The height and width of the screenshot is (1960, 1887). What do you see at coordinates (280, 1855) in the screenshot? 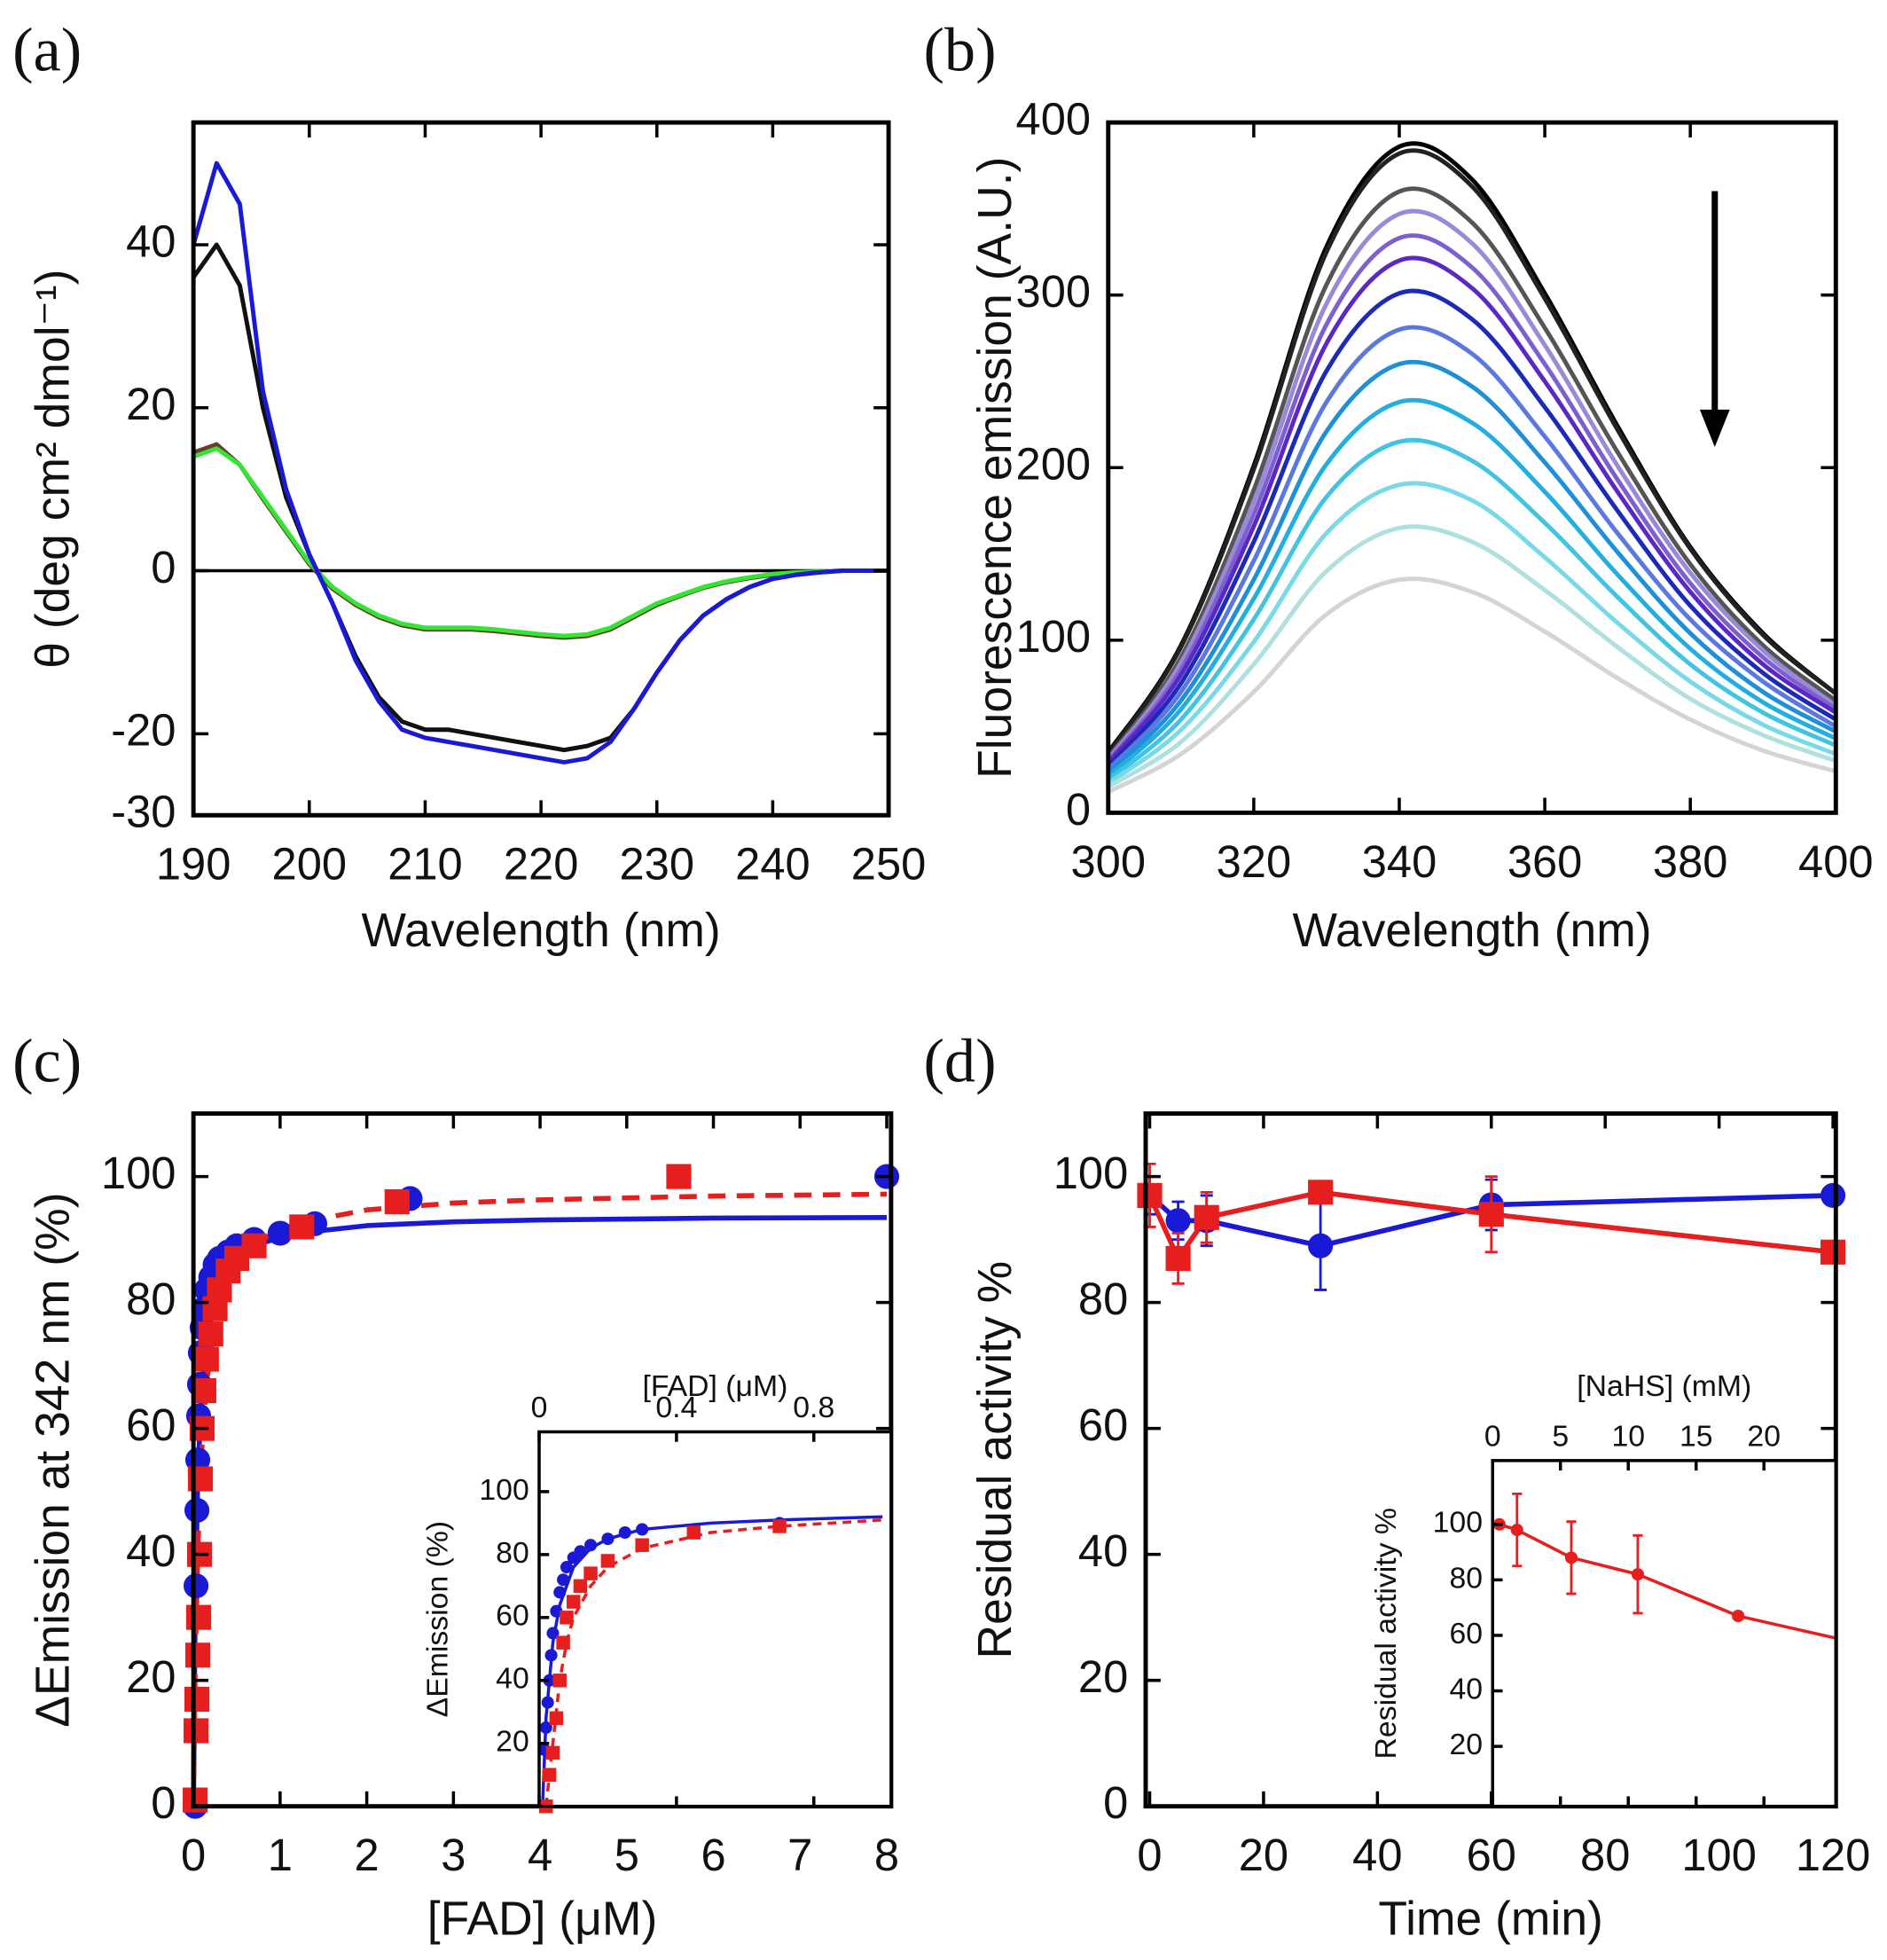
I see `x-tick-label: 1` at bounding box center [280, 1855].